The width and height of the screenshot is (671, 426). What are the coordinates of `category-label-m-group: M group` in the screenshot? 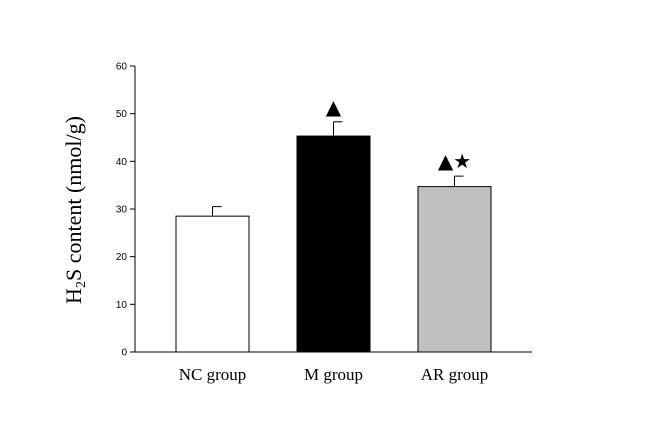 It's located at (333, 374).